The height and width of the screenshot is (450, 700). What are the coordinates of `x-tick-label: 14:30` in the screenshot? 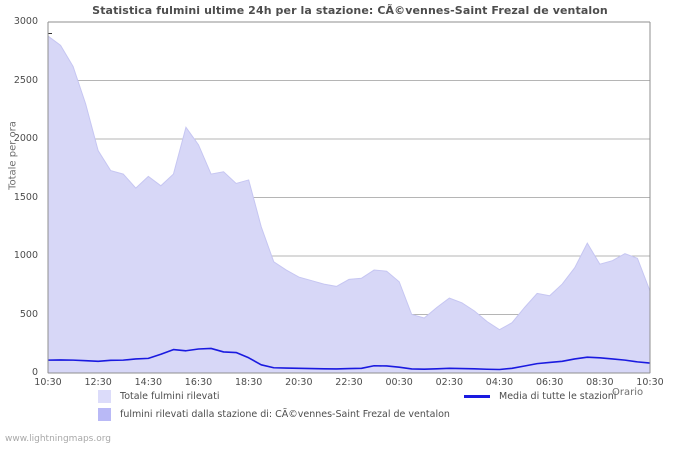 It's located at (148, 382).